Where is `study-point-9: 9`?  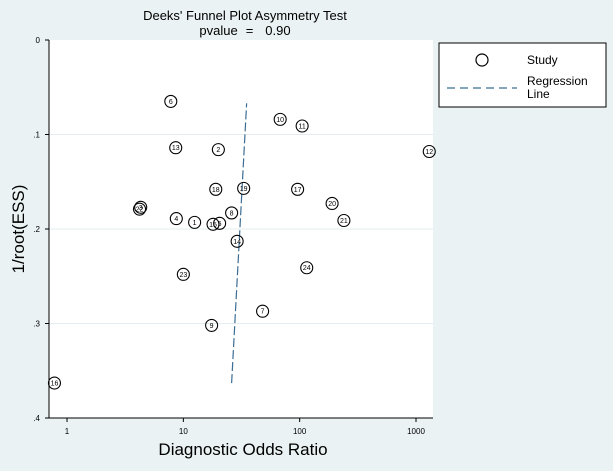
study-point-9: 9 is located at coordinates (212, 325).